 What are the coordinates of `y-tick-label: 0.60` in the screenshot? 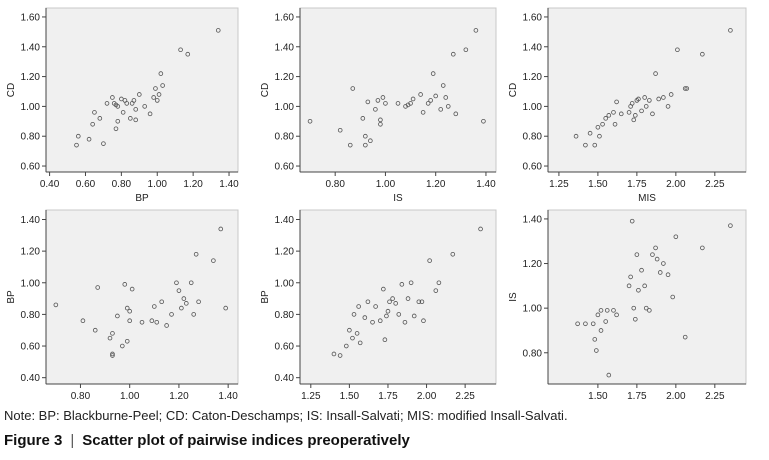 It's located at (285, 167).